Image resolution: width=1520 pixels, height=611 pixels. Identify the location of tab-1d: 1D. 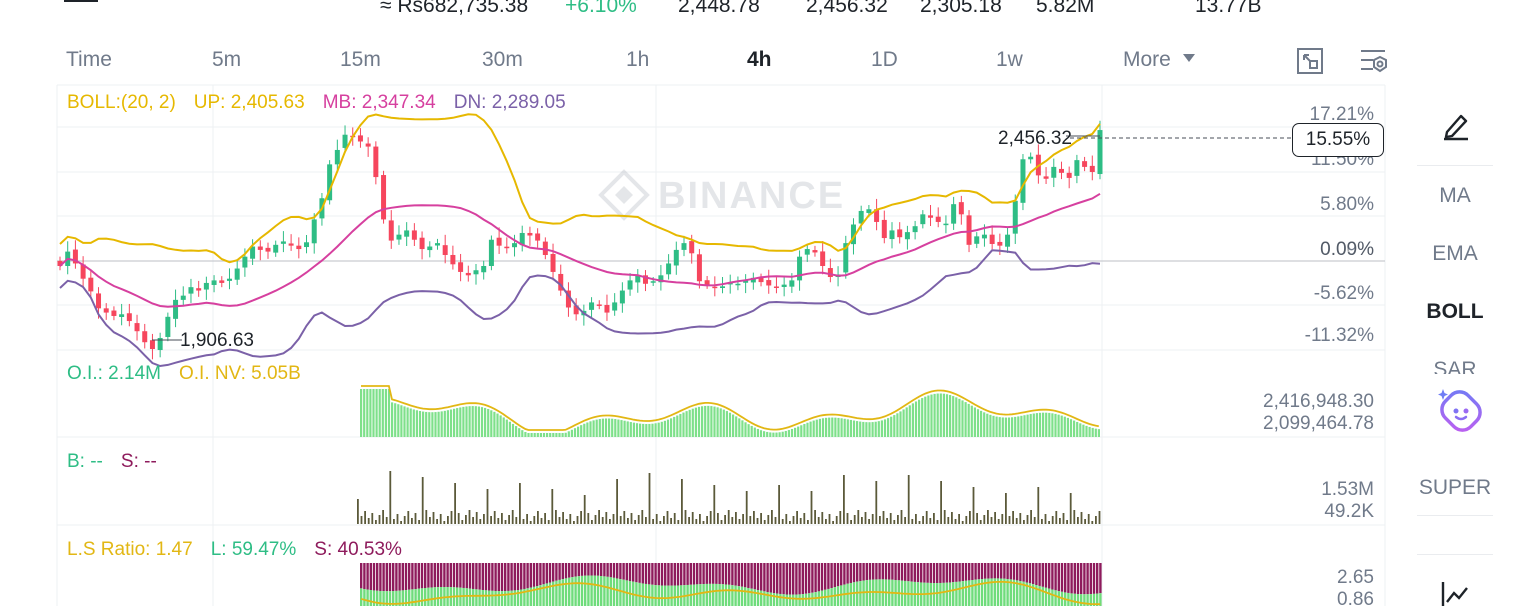
(884, 59).